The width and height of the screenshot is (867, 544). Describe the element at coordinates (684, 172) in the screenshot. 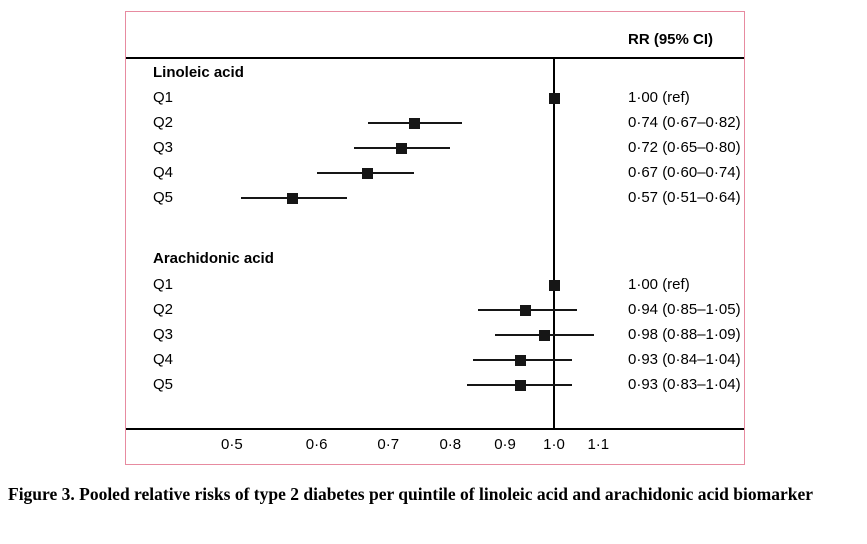

I see `rr-value: 0·67 (0·60–0·74)` at that location.